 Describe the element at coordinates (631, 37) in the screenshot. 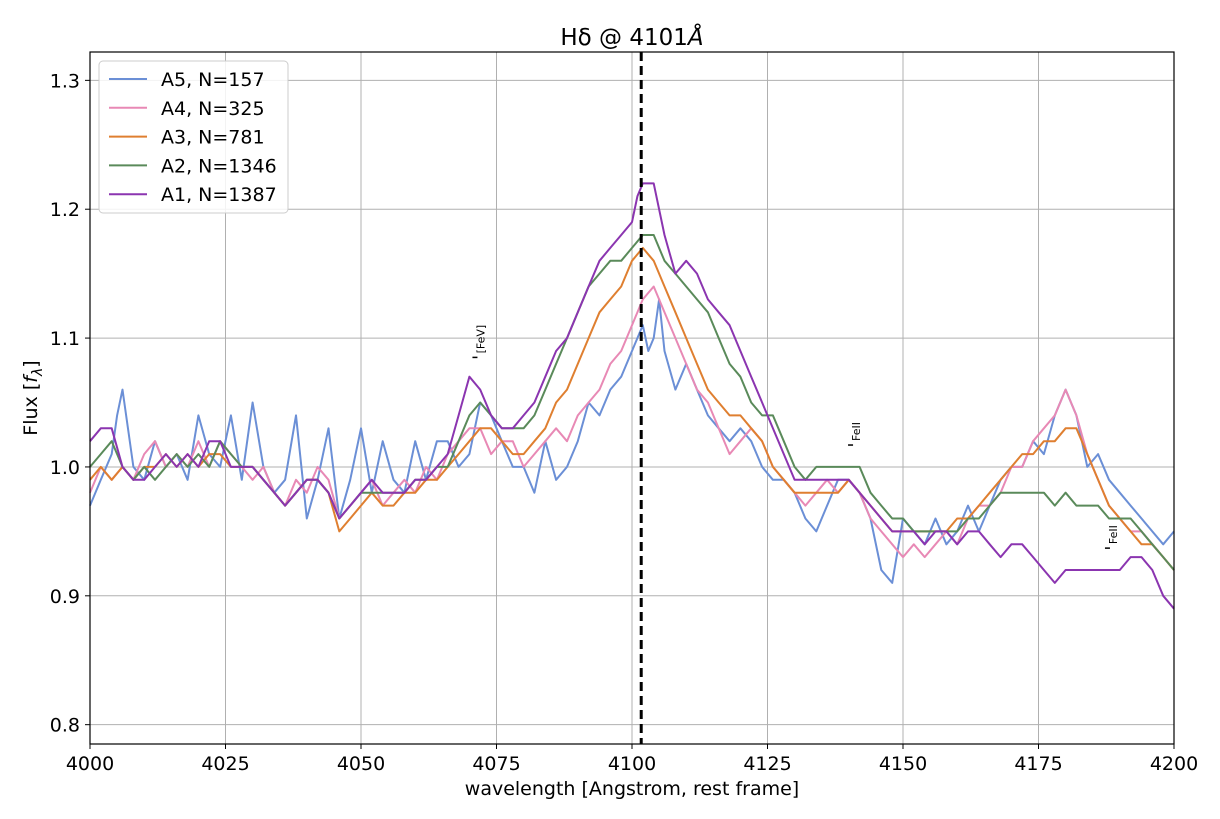

I see `chart-title: Hδ @ 4101Å` at that location.